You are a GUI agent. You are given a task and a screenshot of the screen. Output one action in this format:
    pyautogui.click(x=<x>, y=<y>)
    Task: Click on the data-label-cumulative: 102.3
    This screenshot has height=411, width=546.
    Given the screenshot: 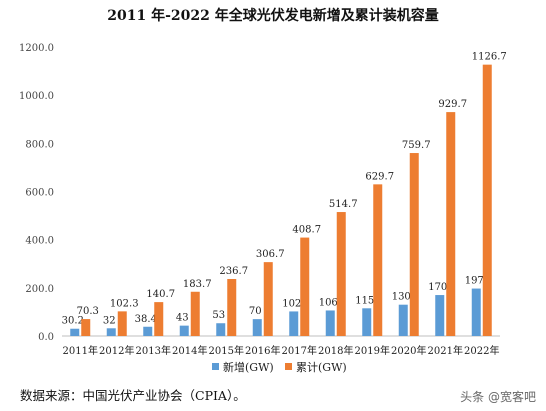 What is the action you would take?
    pyautogui.click(x=124, y=303)
    